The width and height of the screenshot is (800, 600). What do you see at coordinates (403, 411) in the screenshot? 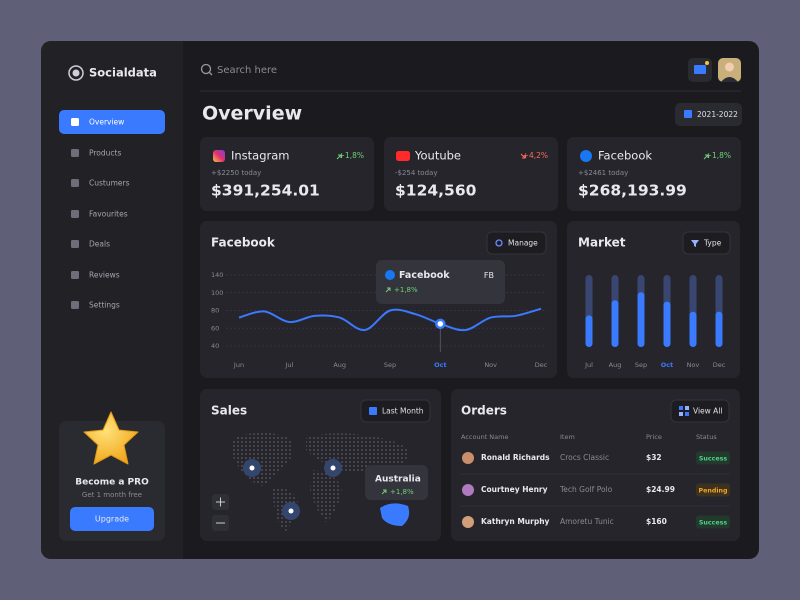
I see `period-label: Last Month` at bounding box center [403, 411].